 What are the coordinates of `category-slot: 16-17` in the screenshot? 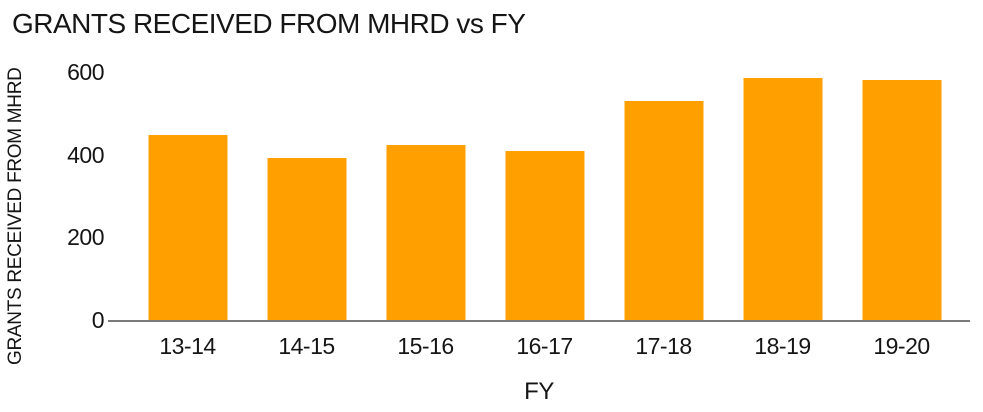 It's located at (544, 215).